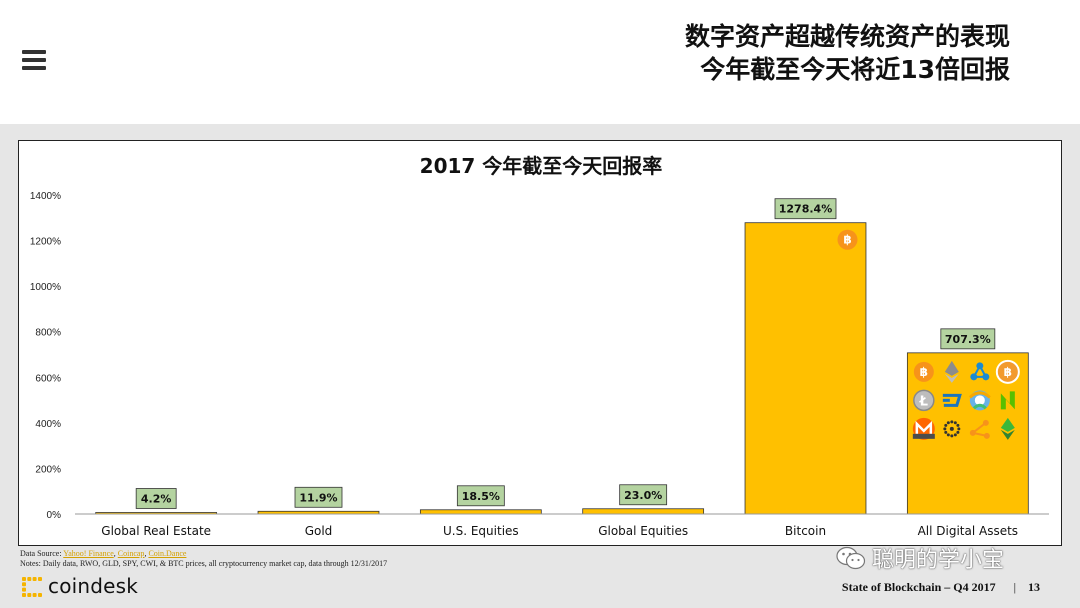 The width and height of the screenshot is (1080, 608). I want to click on menu-icon, so click(34, 60).